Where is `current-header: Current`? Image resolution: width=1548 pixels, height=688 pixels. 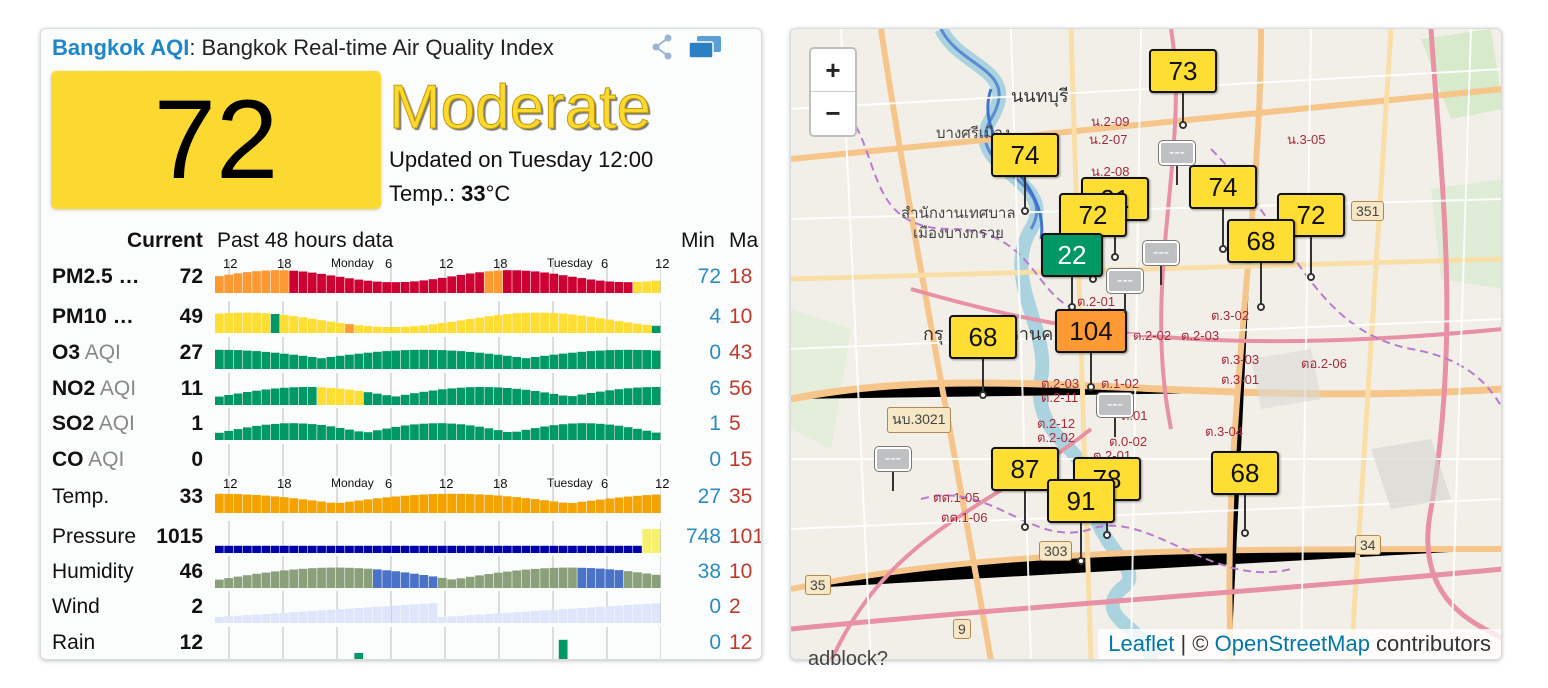
current-header: Current is located at coordinates (165, 240).